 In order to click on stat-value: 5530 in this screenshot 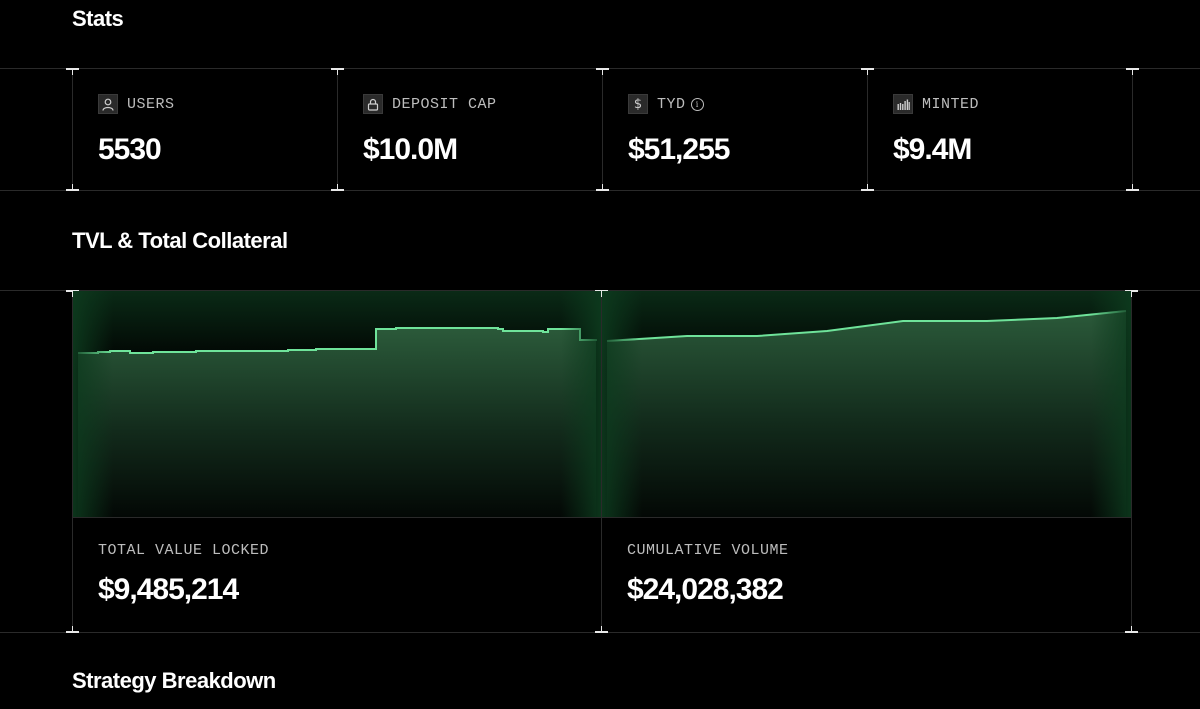, I will do `click(130, 149)`.